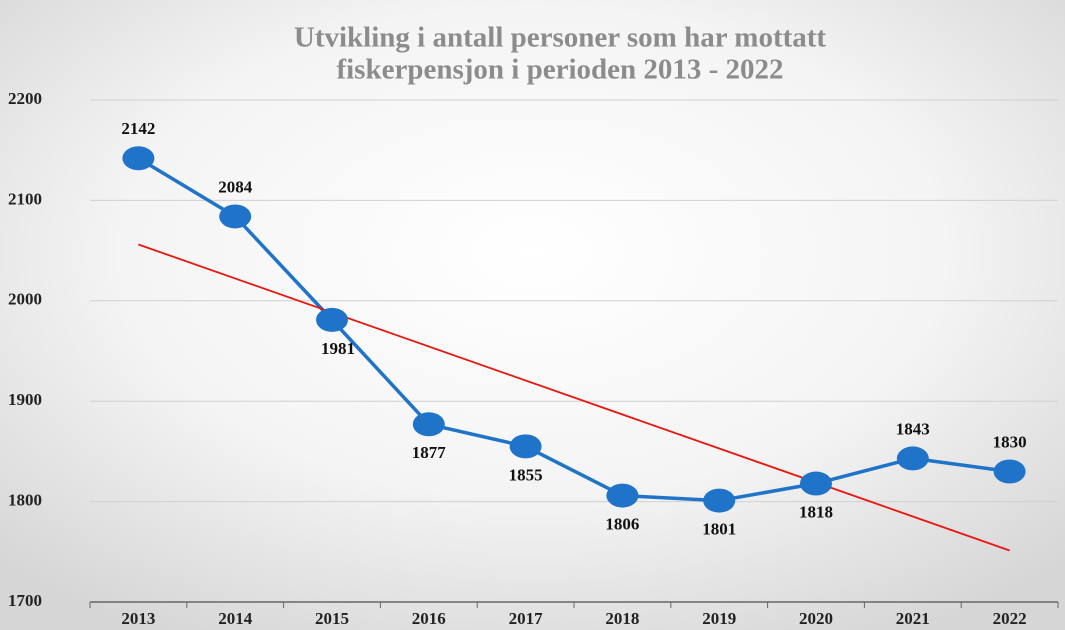  What do you see at coordinates (138, 128) in the screenshot?
I see `data-label: 2142` at bounding box center [138, 128].